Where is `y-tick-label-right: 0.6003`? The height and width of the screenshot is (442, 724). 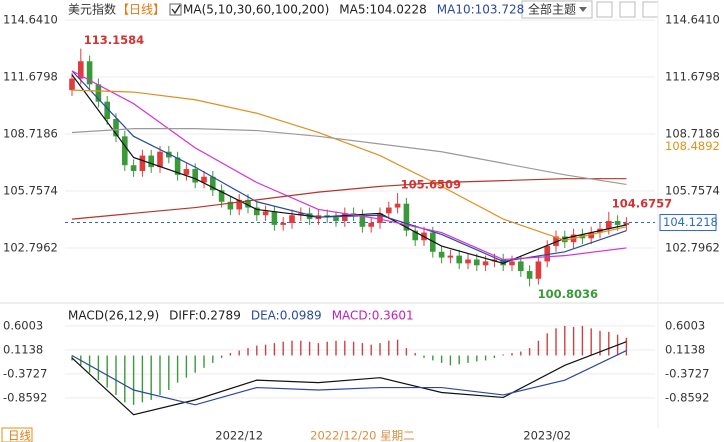 y-tick-label-right: 0.6003 is located at coordinates (685, 325).